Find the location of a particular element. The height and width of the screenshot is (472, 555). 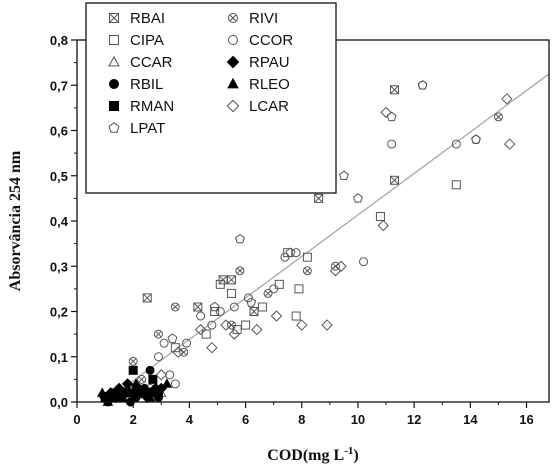

legend-item-rman: RMAN is located at coordinates (141, 106).